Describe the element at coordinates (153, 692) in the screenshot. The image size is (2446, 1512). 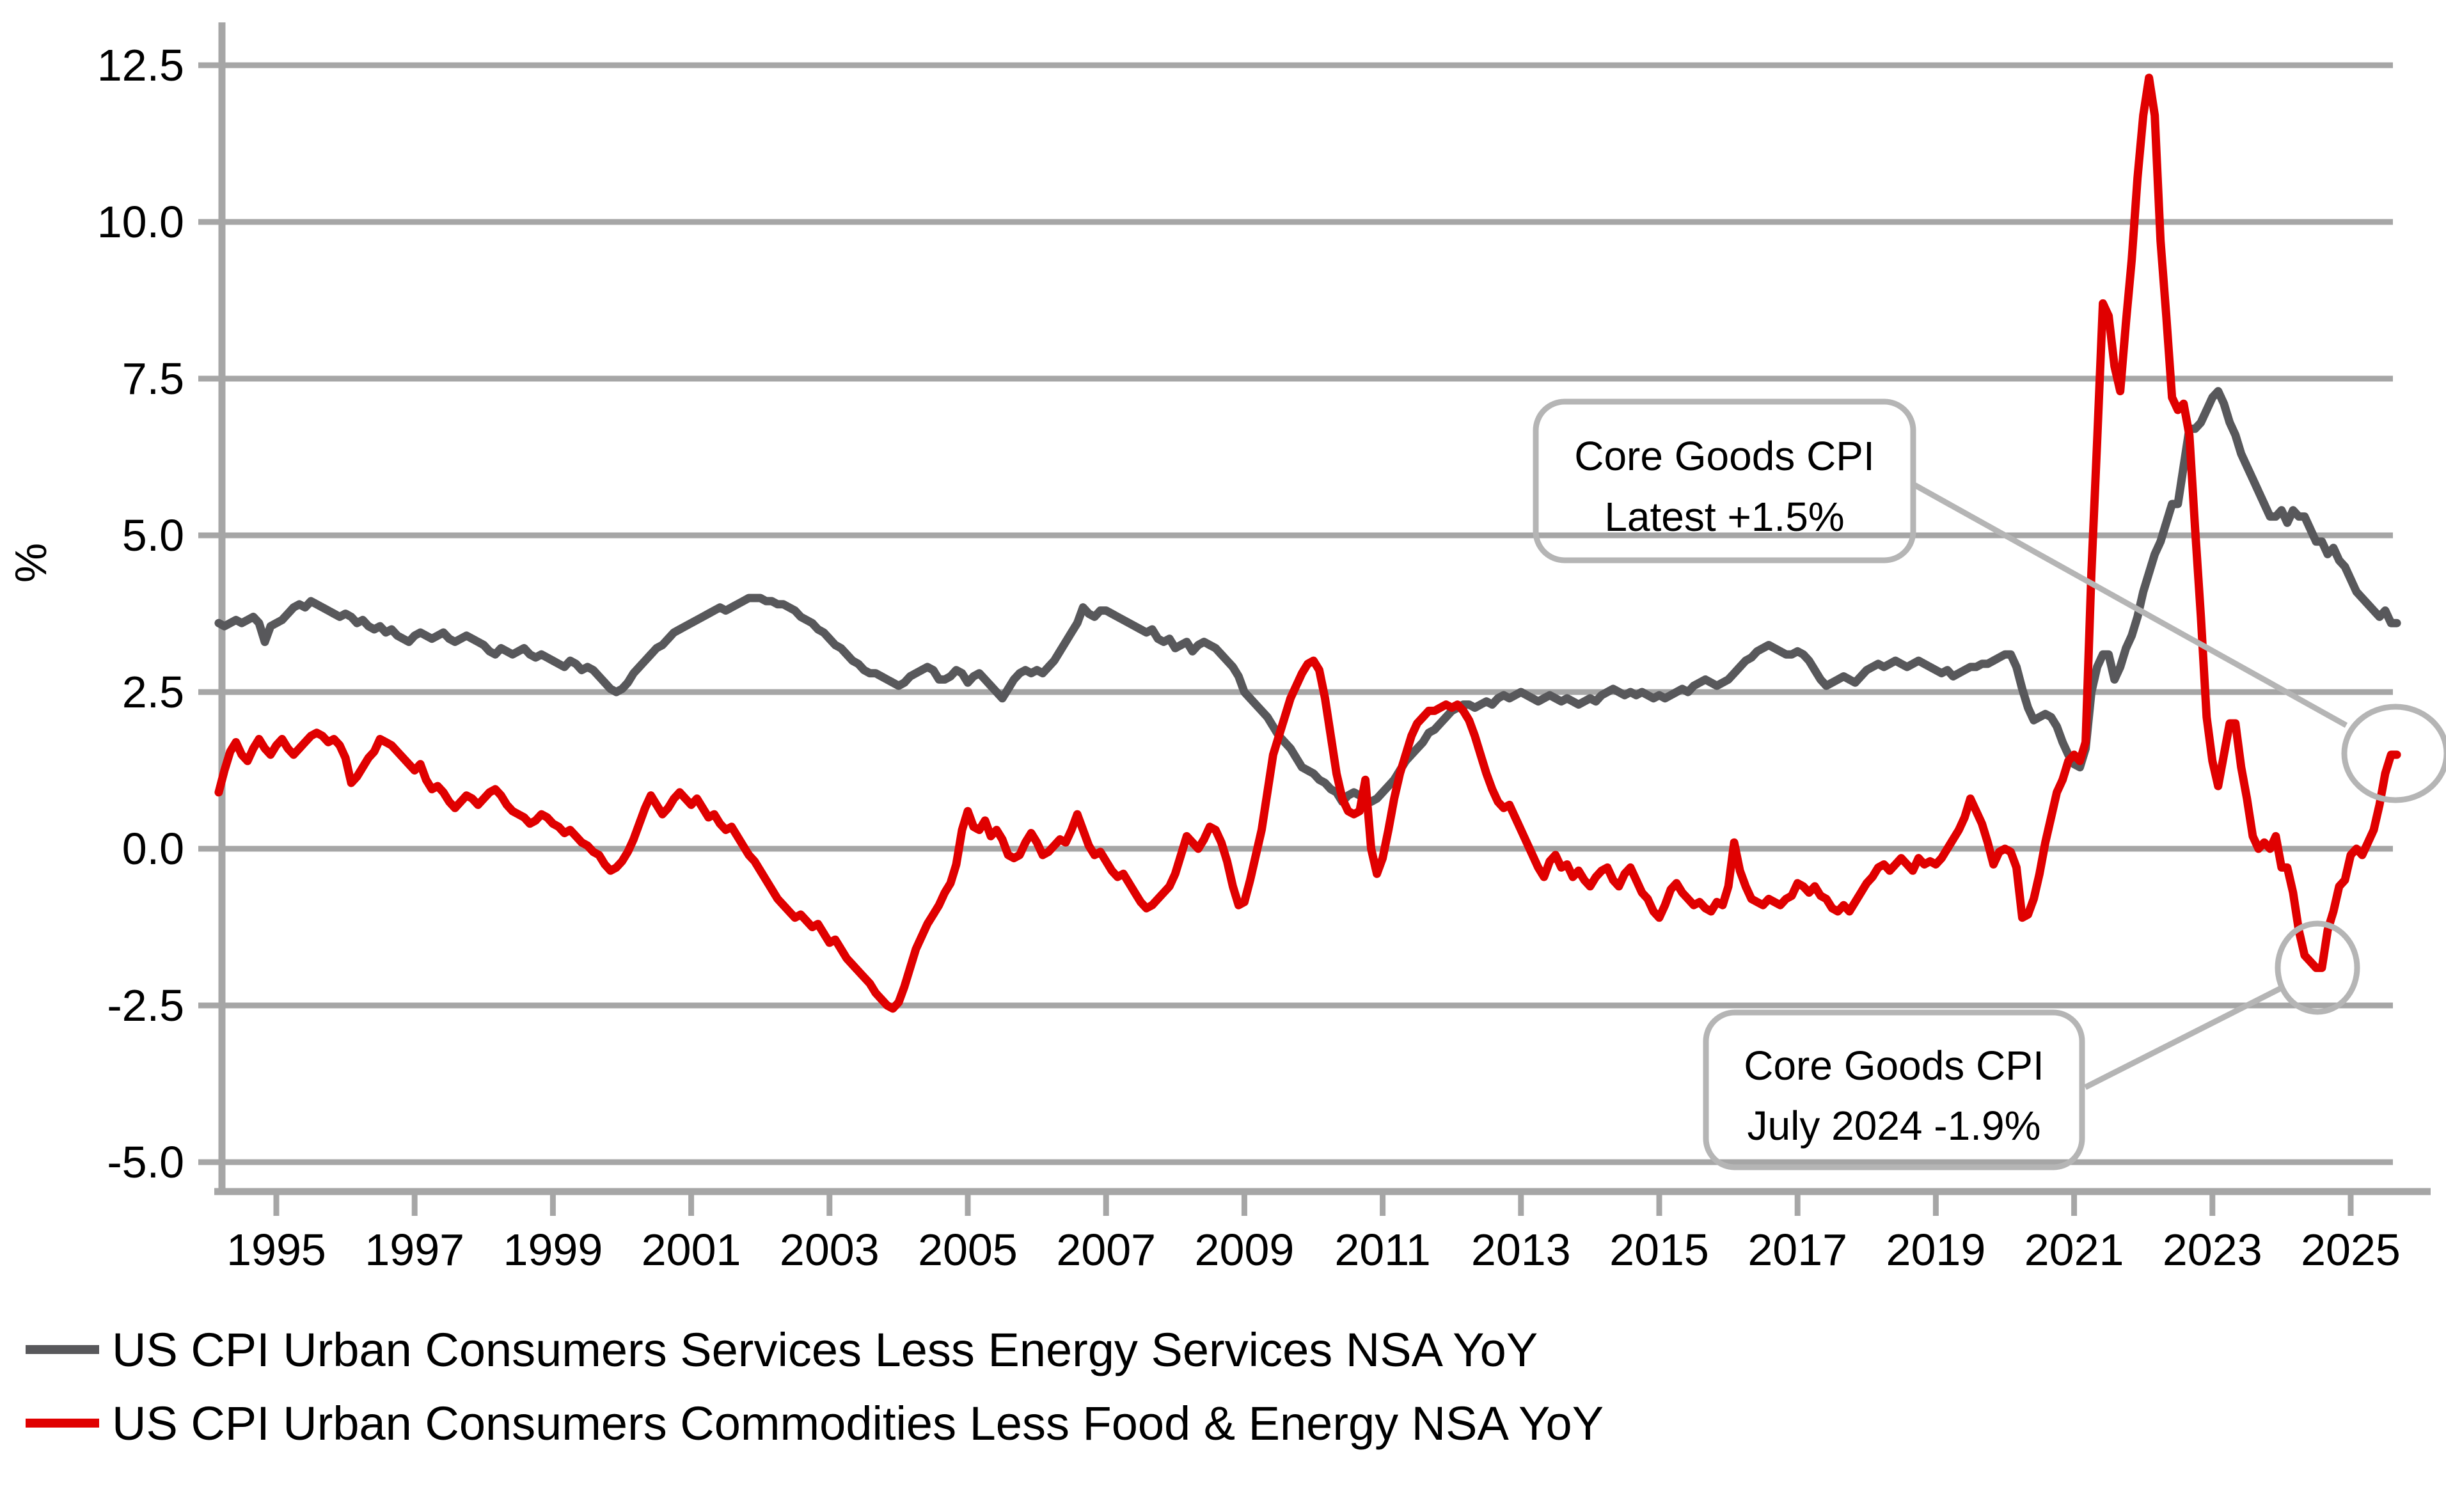
I see `y-tick-label-2.5: 2.5` at that location.